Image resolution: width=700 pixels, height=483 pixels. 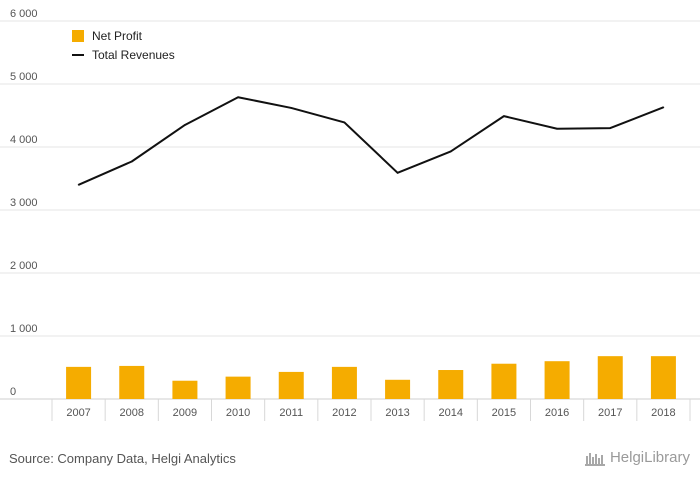 What do you see at coordinates (117, 36) in the screenshot?
I see `legend-net-profit-label: Net Profit` at bounding box center [117, 36].